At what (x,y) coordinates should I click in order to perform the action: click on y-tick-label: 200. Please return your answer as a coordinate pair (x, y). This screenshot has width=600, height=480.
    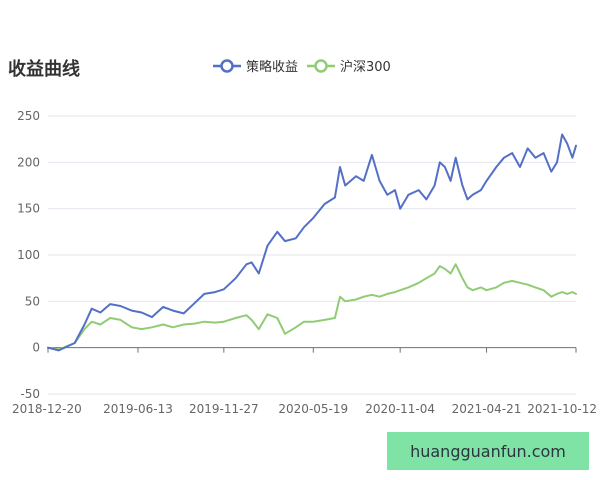
    Looking at the image, I should click on (28, 162).